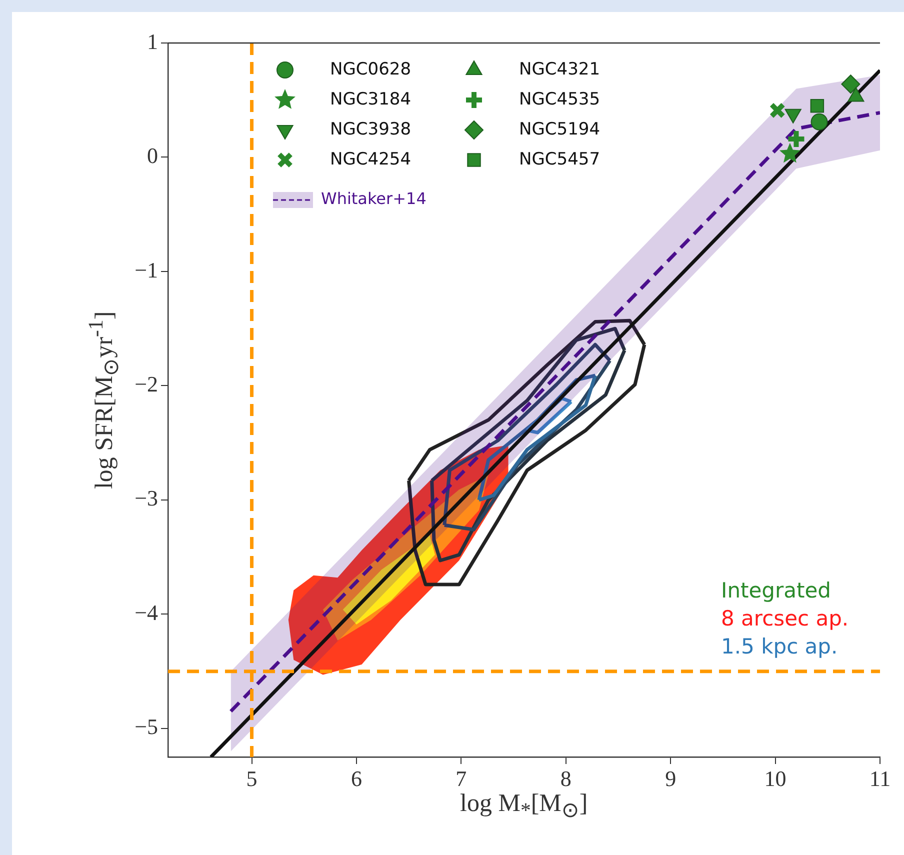  I want to click on annotation: 1.5 kpc ap., so click(779, 646).